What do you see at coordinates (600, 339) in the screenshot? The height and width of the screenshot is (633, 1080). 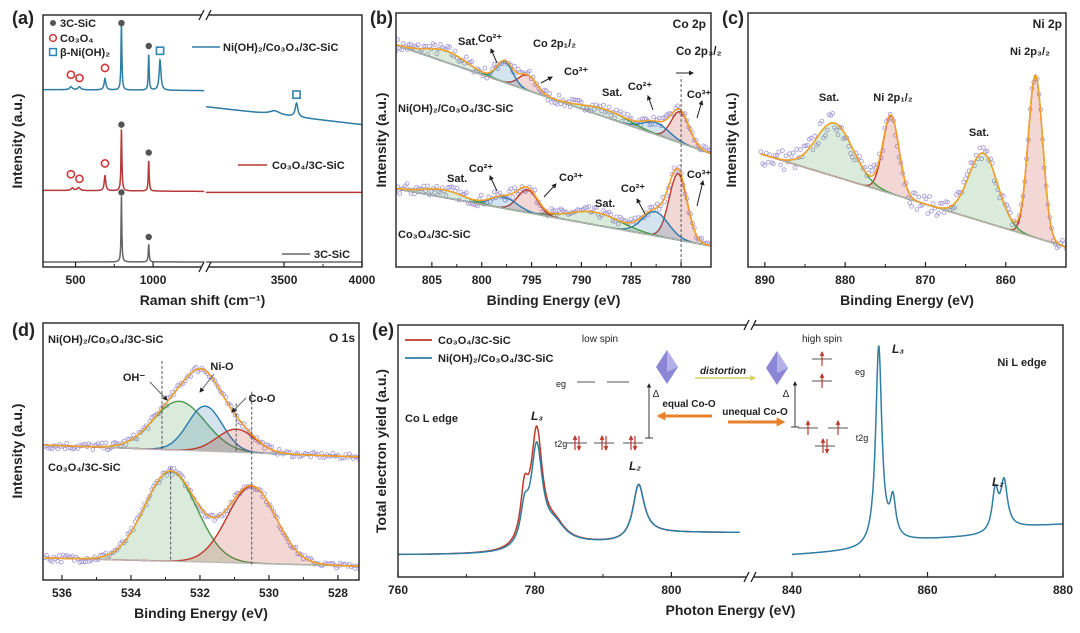 I see `annotation-label: low spin` at bounding box center [600, 339].